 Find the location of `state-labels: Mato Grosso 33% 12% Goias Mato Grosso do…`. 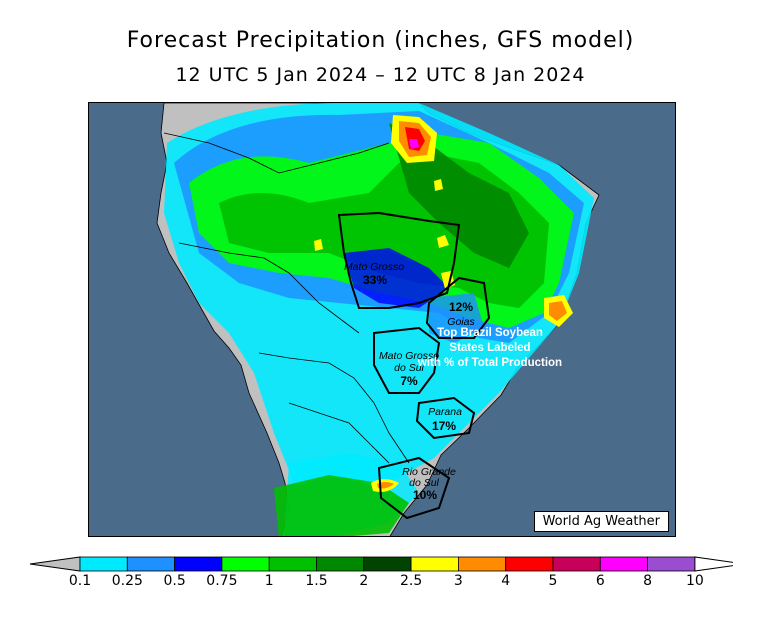

state-labels: Mato Grosso 33% 12% Goias Mato Grosso do… is located at coordinates (410, 381).